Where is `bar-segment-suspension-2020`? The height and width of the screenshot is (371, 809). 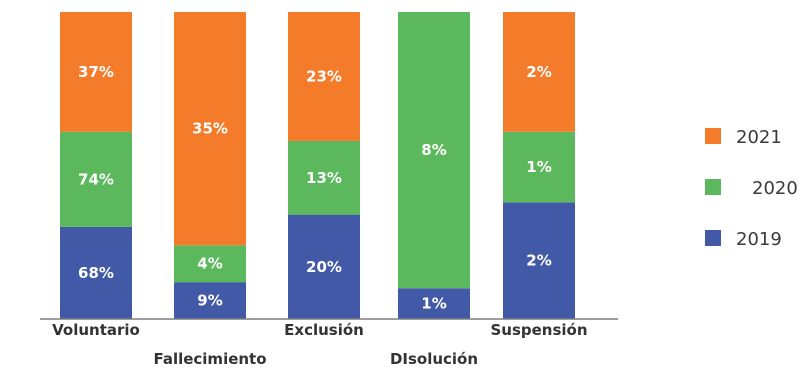 bar-segment-suspension-2020 is located at coordinates (539, 167).